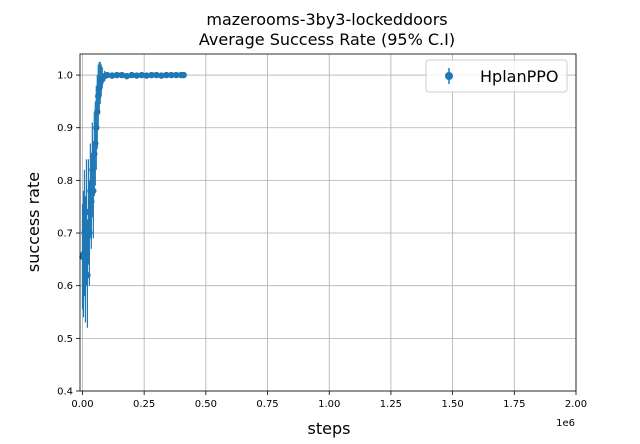  What do you see at coordinates (65, 234) in the screenshot?
I see `y-tick-label: 0.7` at bounding box center [65, 234].